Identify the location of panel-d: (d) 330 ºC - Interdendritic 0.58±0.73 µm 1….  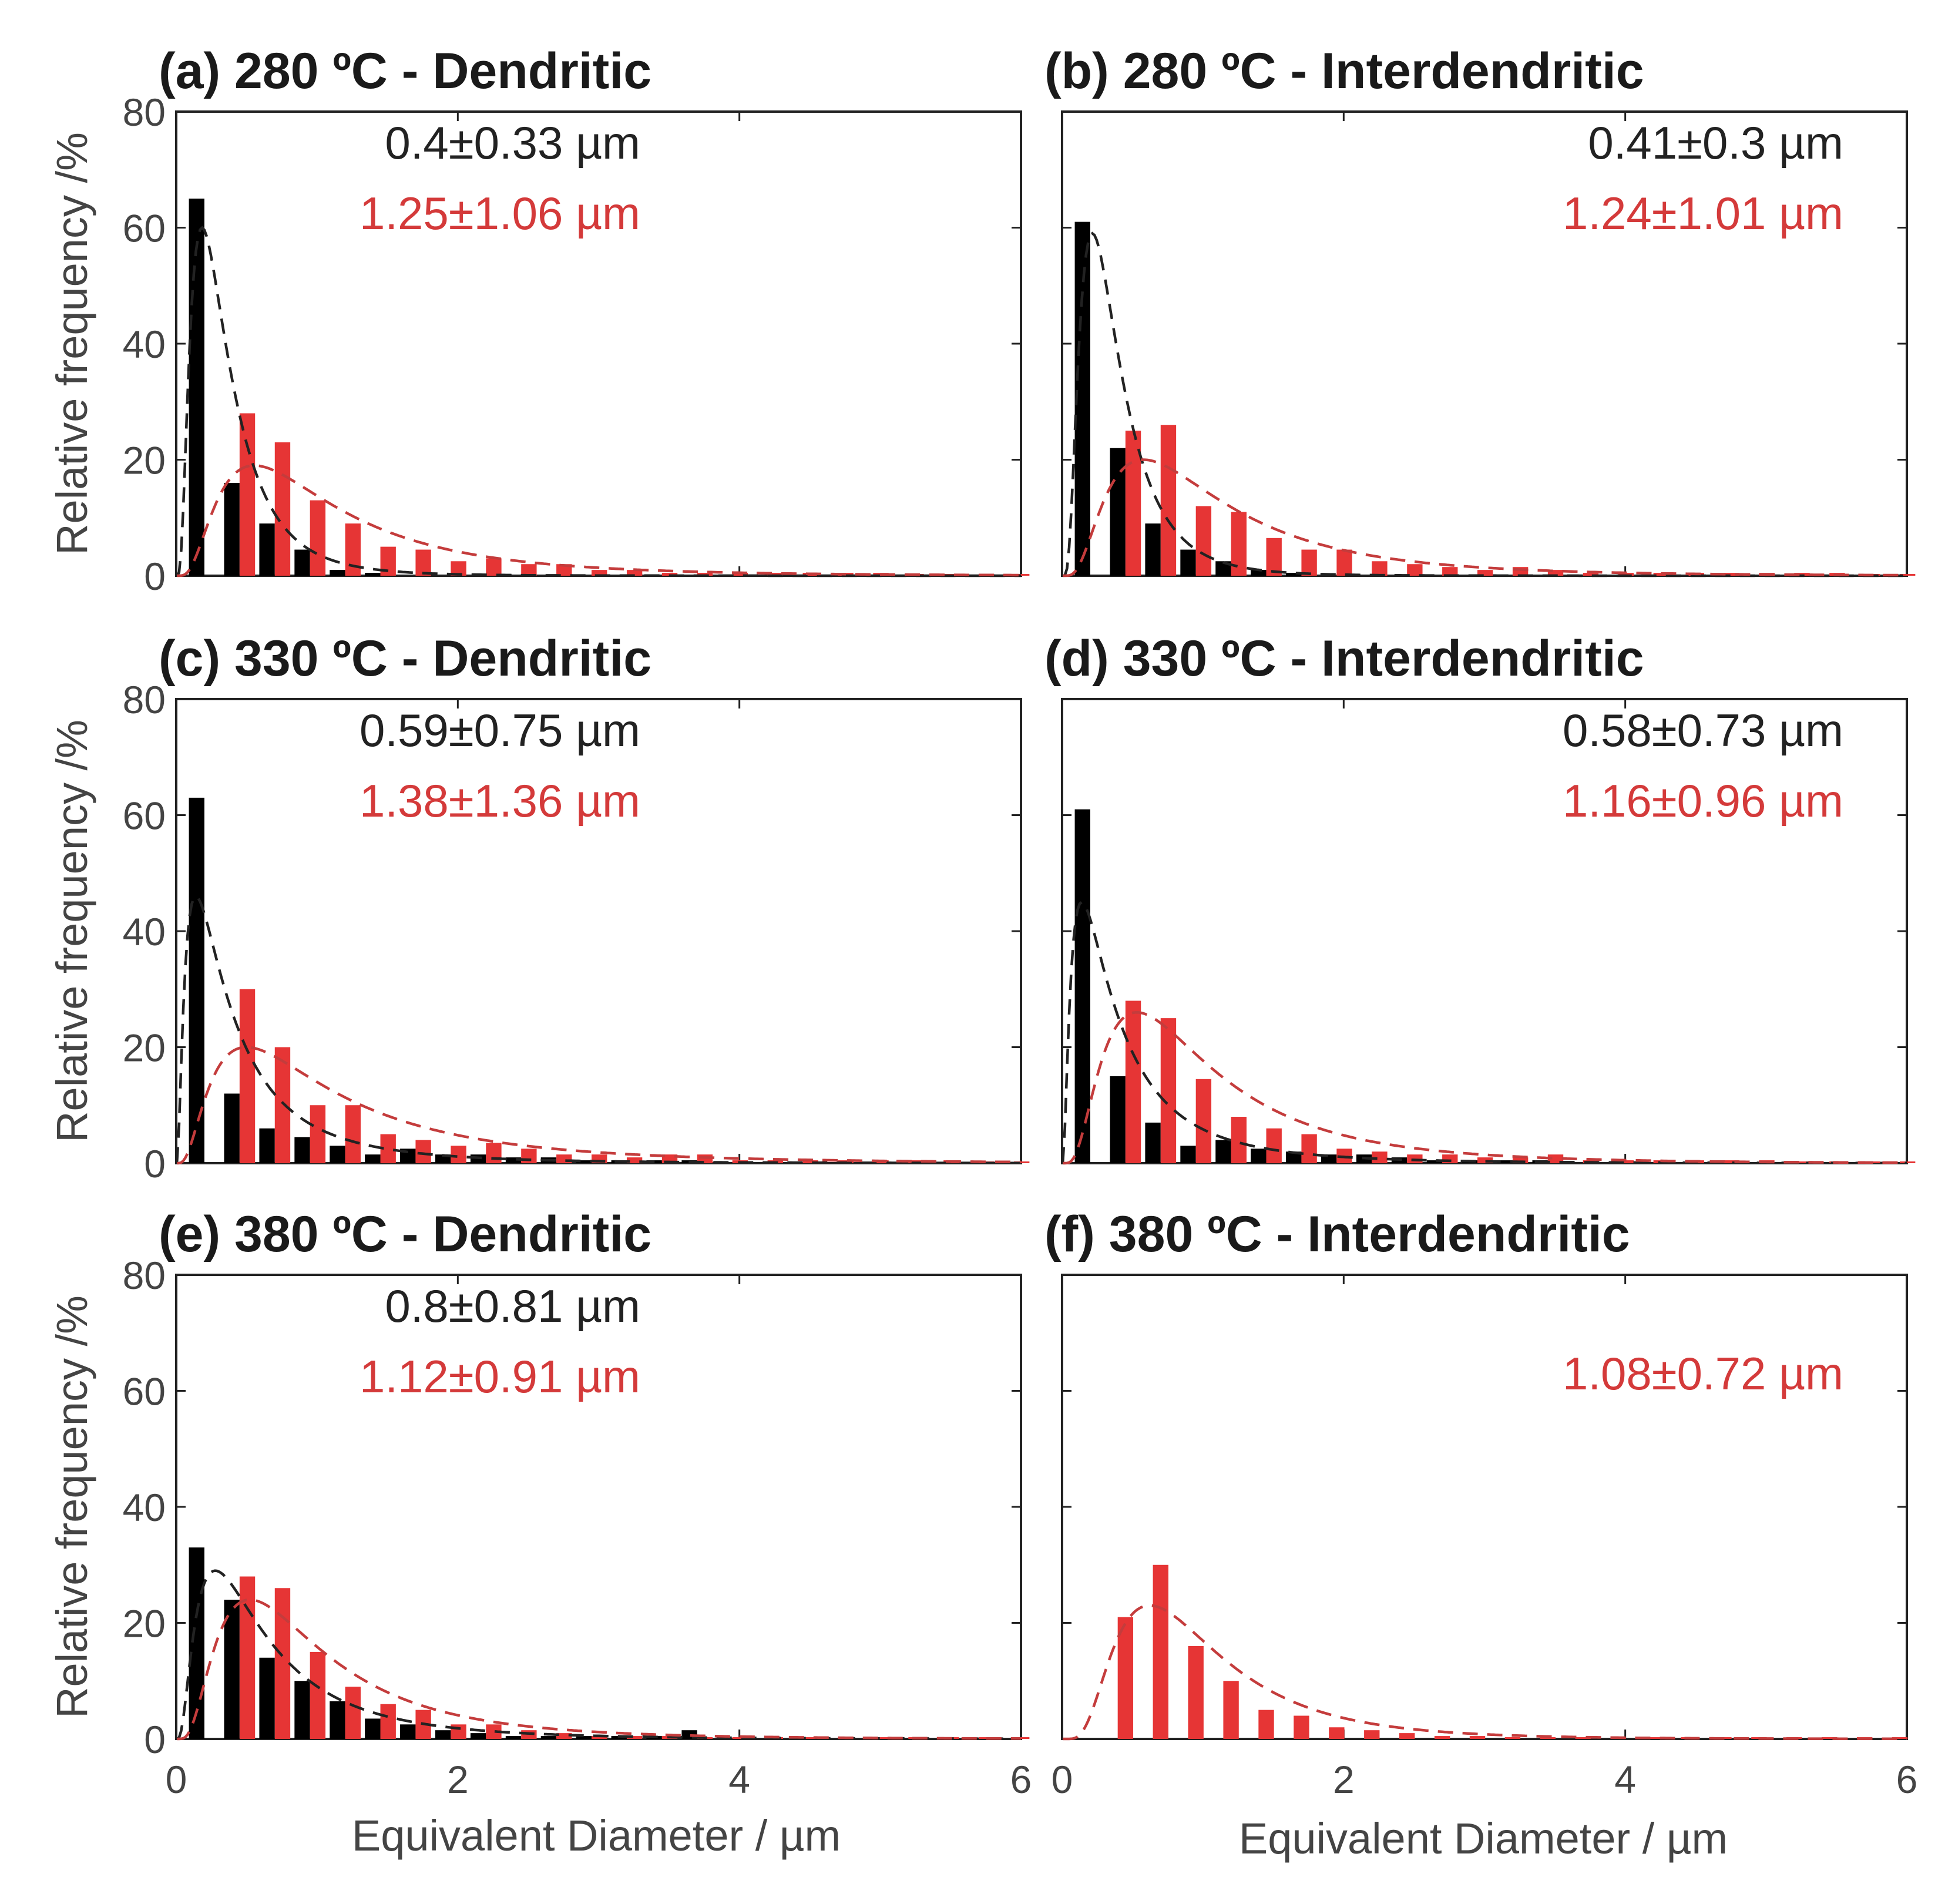
(1480, 897).